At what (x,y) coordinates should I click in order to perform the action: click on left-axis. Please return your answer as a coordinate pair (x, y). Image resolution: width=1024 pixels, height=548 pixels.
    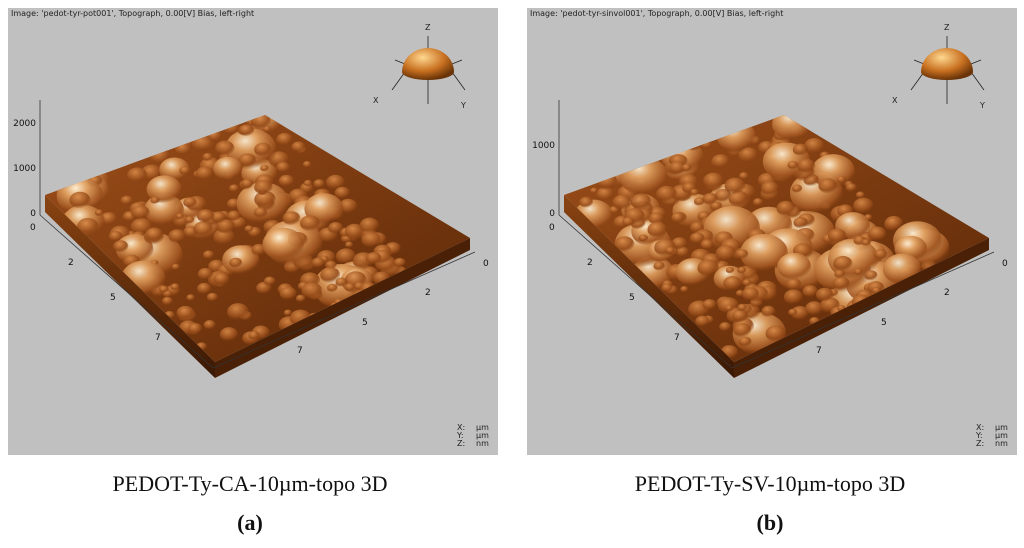
    Looking at the image, I should click on (645, 291).